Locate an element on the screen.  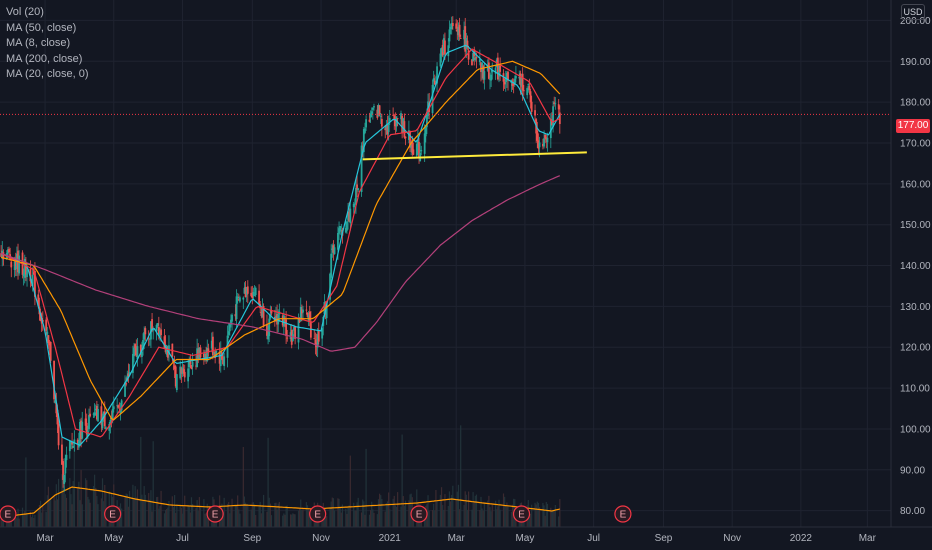
currency-badge: USD is located at coordinates (913, 12).